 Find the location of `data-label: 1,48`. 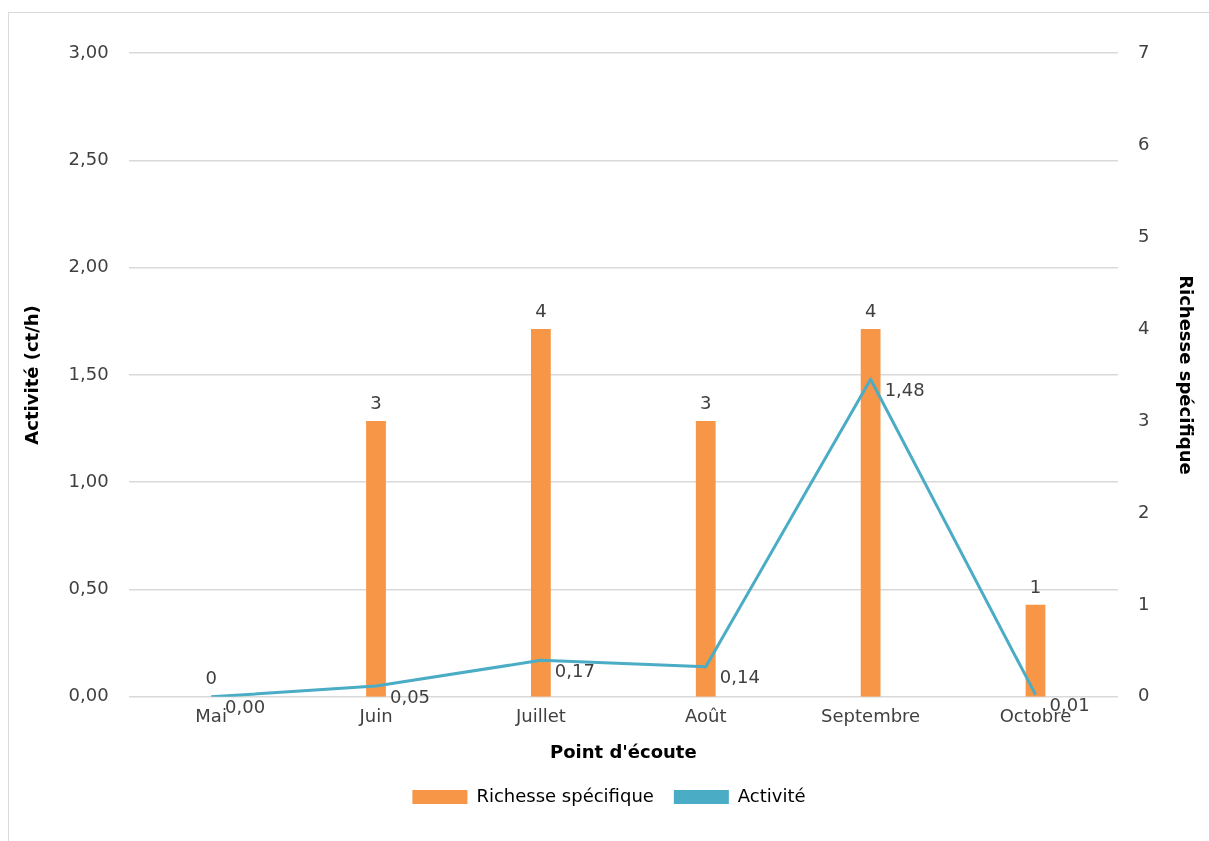

data-label: 1,48 is located at coordinates (904, 389).